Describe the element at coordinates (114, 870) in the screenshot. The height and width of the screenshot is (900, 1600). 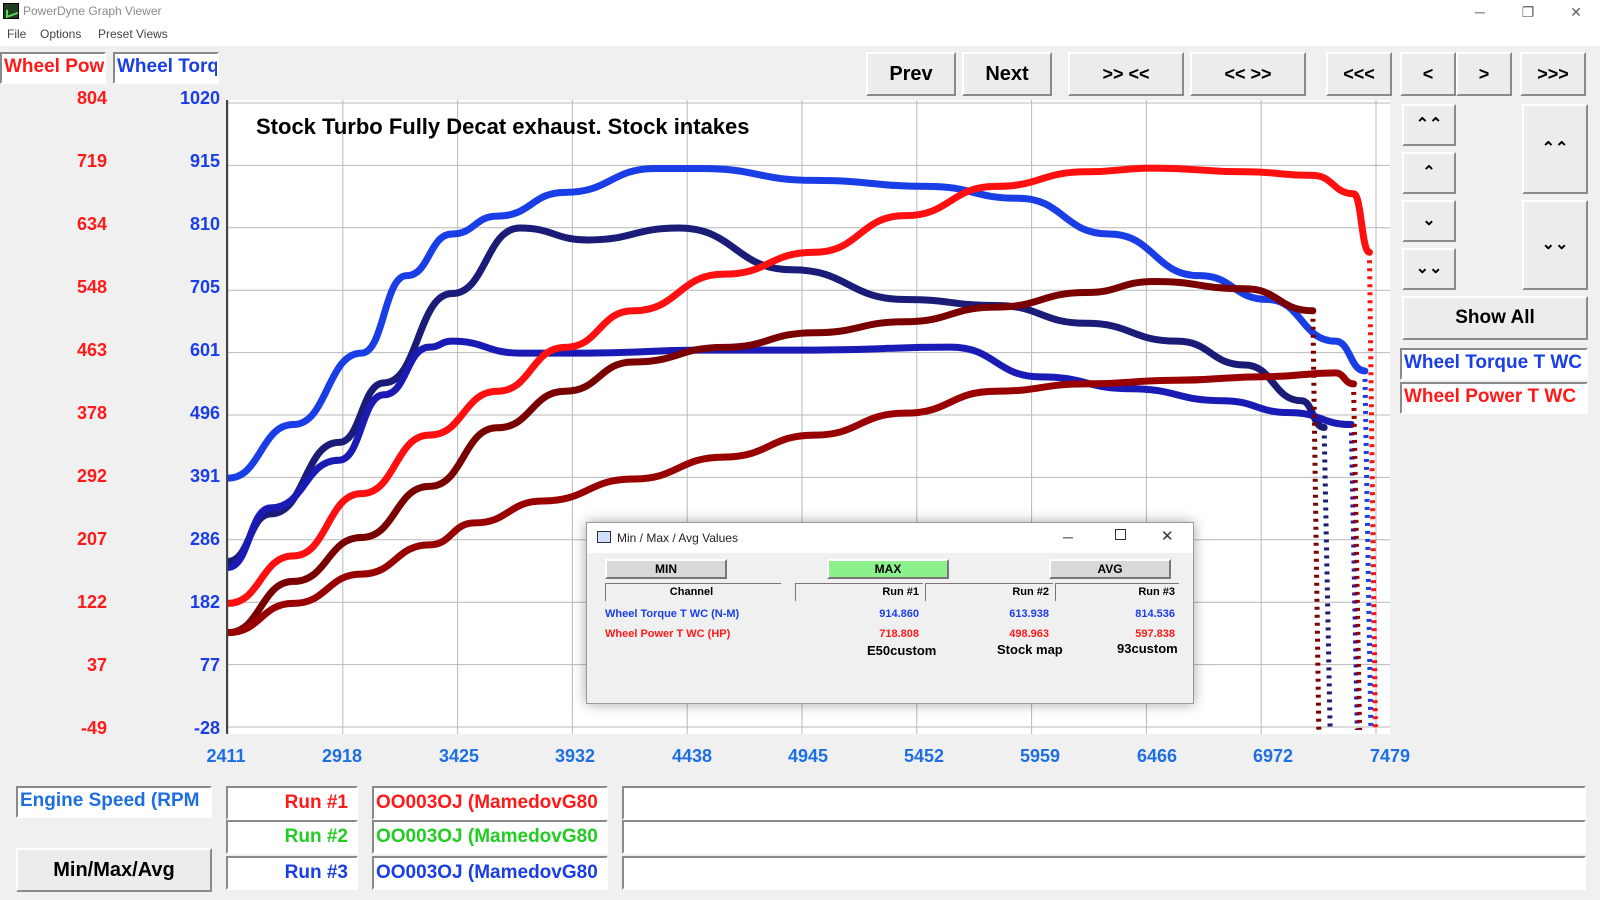
I see `min-max-avg-button: Min/Max/Avg` at that location.